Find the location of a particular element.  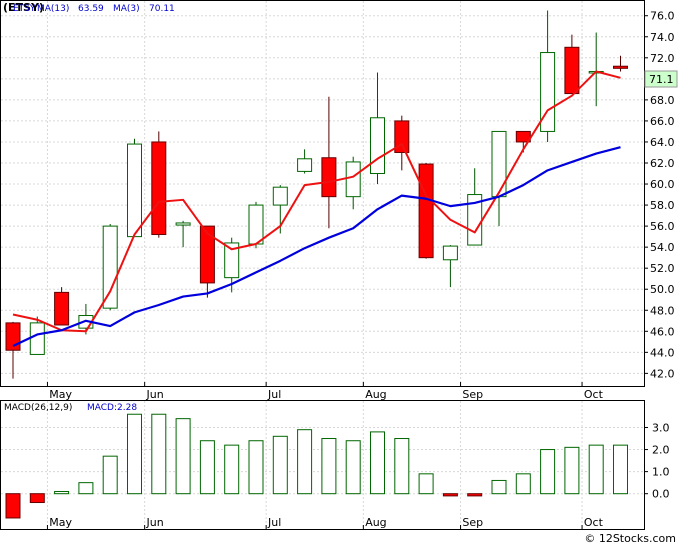

copyright-label: © 12Stocks.com is located at coordinates (630, 538).